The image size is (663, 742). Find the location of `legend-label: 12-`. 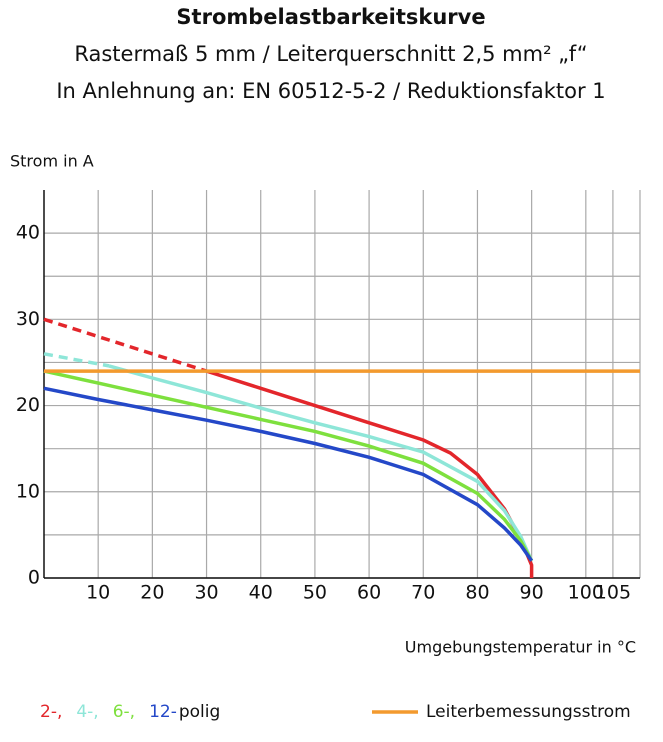

legend-label: 12- is located at coordinates (163, 712).